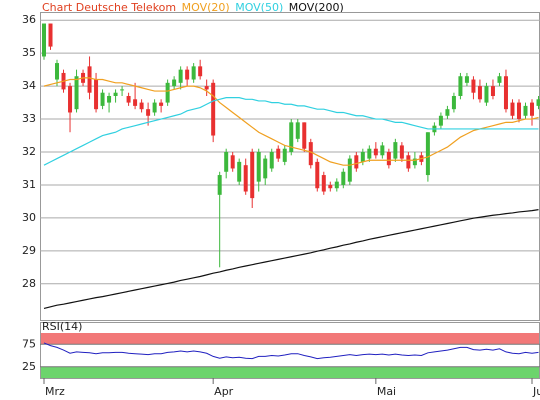  What do you see at coordinates (109, 7) in the screenshot?
I see `chart-title: Chart Deutsche Telekom` at bounding box center [109, 7].